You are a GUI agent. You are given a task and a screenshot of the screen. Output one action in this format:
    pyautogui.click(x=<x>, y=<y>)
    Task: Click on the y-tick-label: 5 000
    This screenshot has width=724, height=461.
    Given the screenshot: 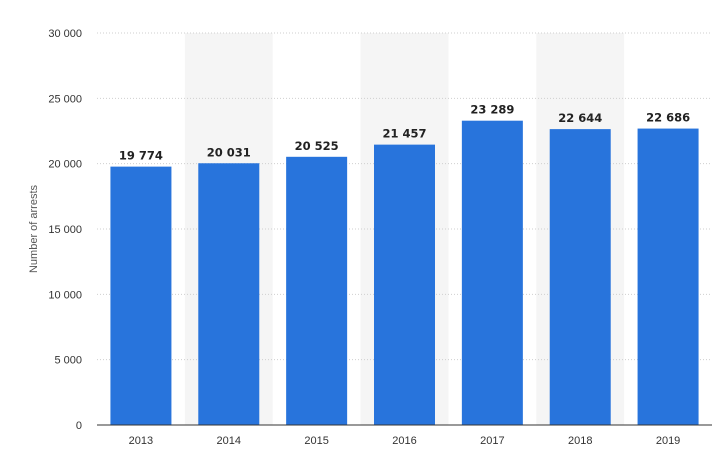 What is the action you would take?
    pyautogui.click(x=68, y=361)
    